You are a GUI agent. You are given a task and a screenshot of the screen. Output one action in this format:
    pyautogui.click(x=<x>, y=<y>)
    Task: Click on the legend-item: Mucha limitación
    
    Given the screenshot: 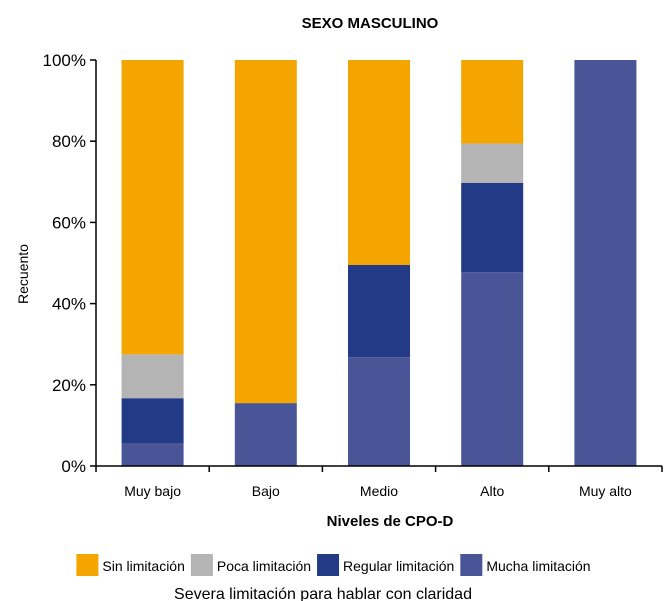 What is the action you would take?
    pyautogui.click(x=525, y=565)
    